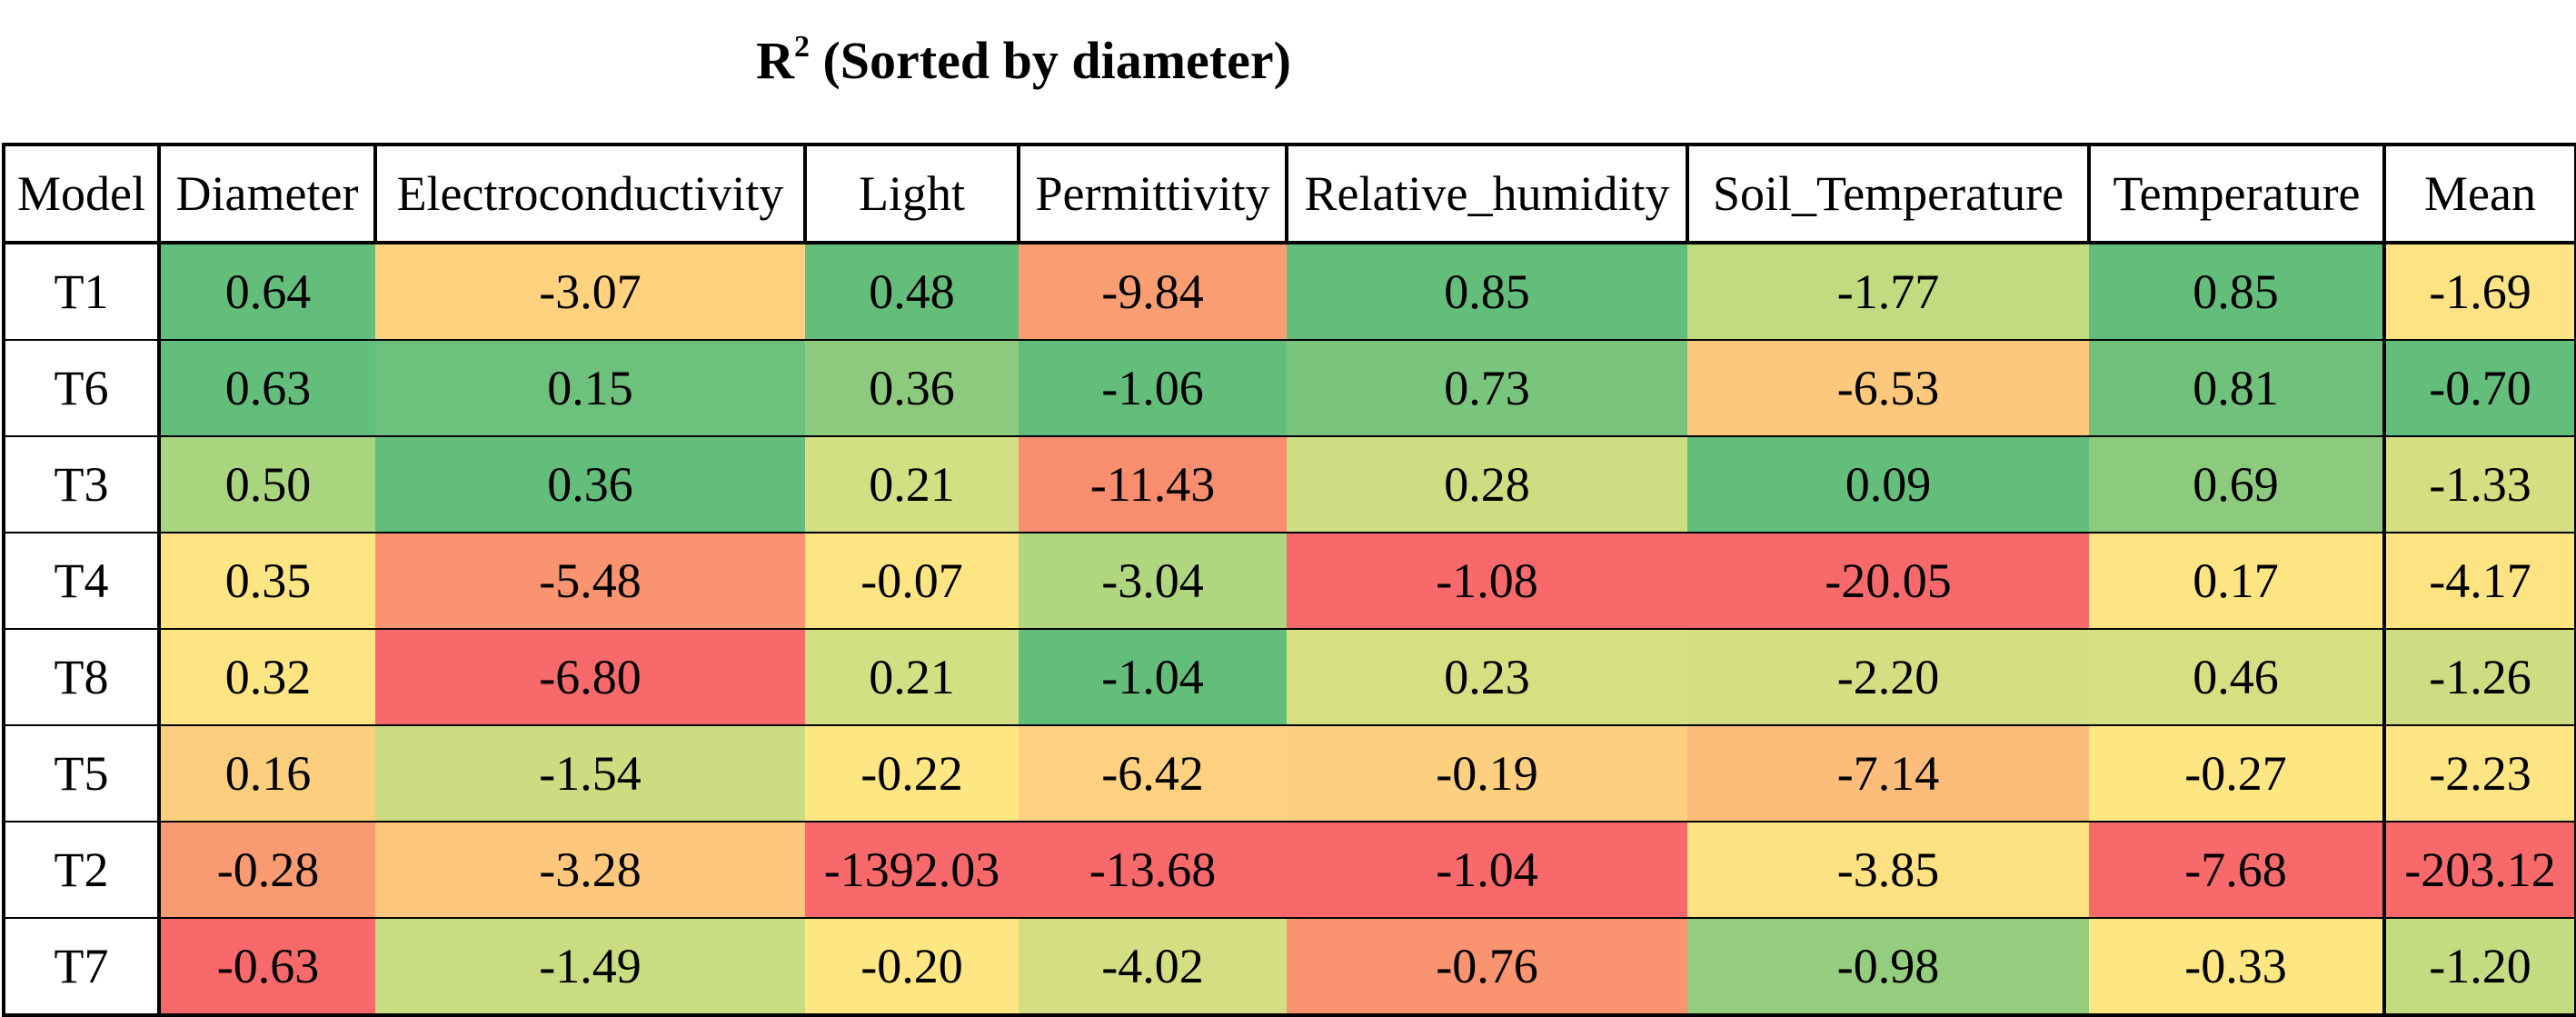  What do you see at coordinates (1153, 484) in the screenshot?
I see `heatmap-cell-permittivity: -11.43` at bounding box center [1153, 484].